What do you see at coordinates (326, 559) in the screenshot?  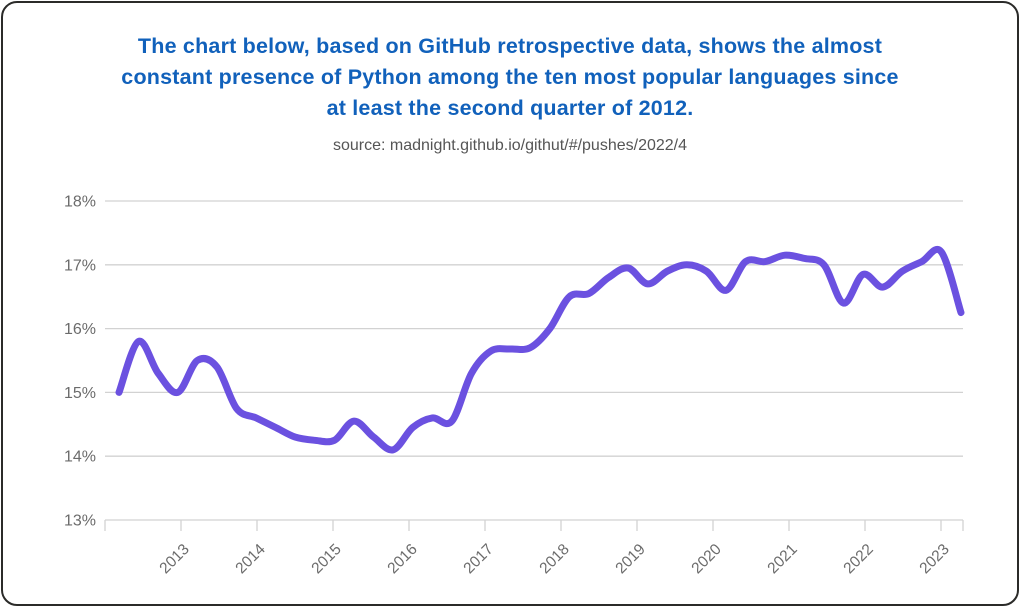 I see `x-axis-label: 2015` at bounding box center [326, 559].